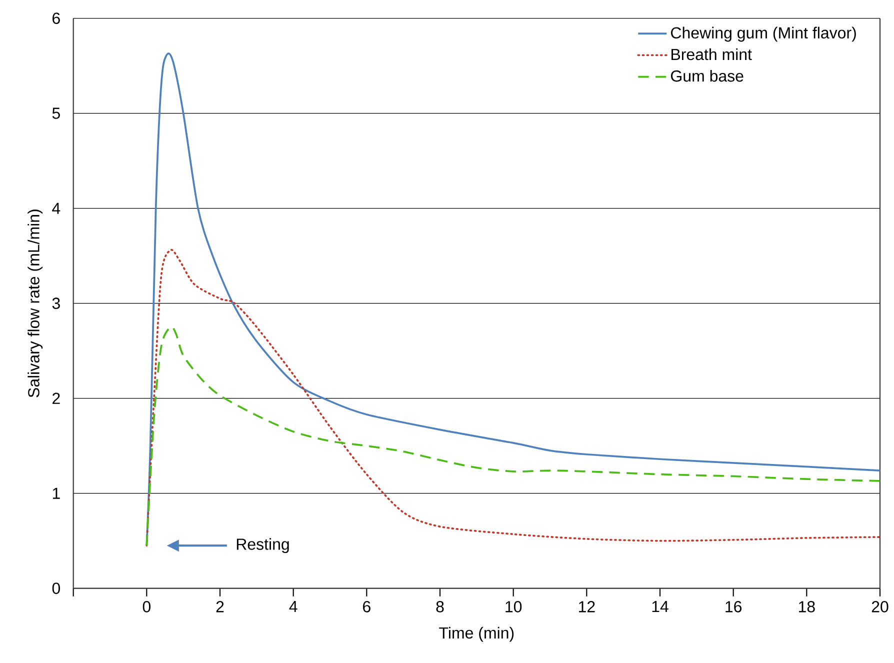 Image resolution: width=894 pixels, height=663 pixels. I want to click on y-tick-label: 3, so click(56, 303).